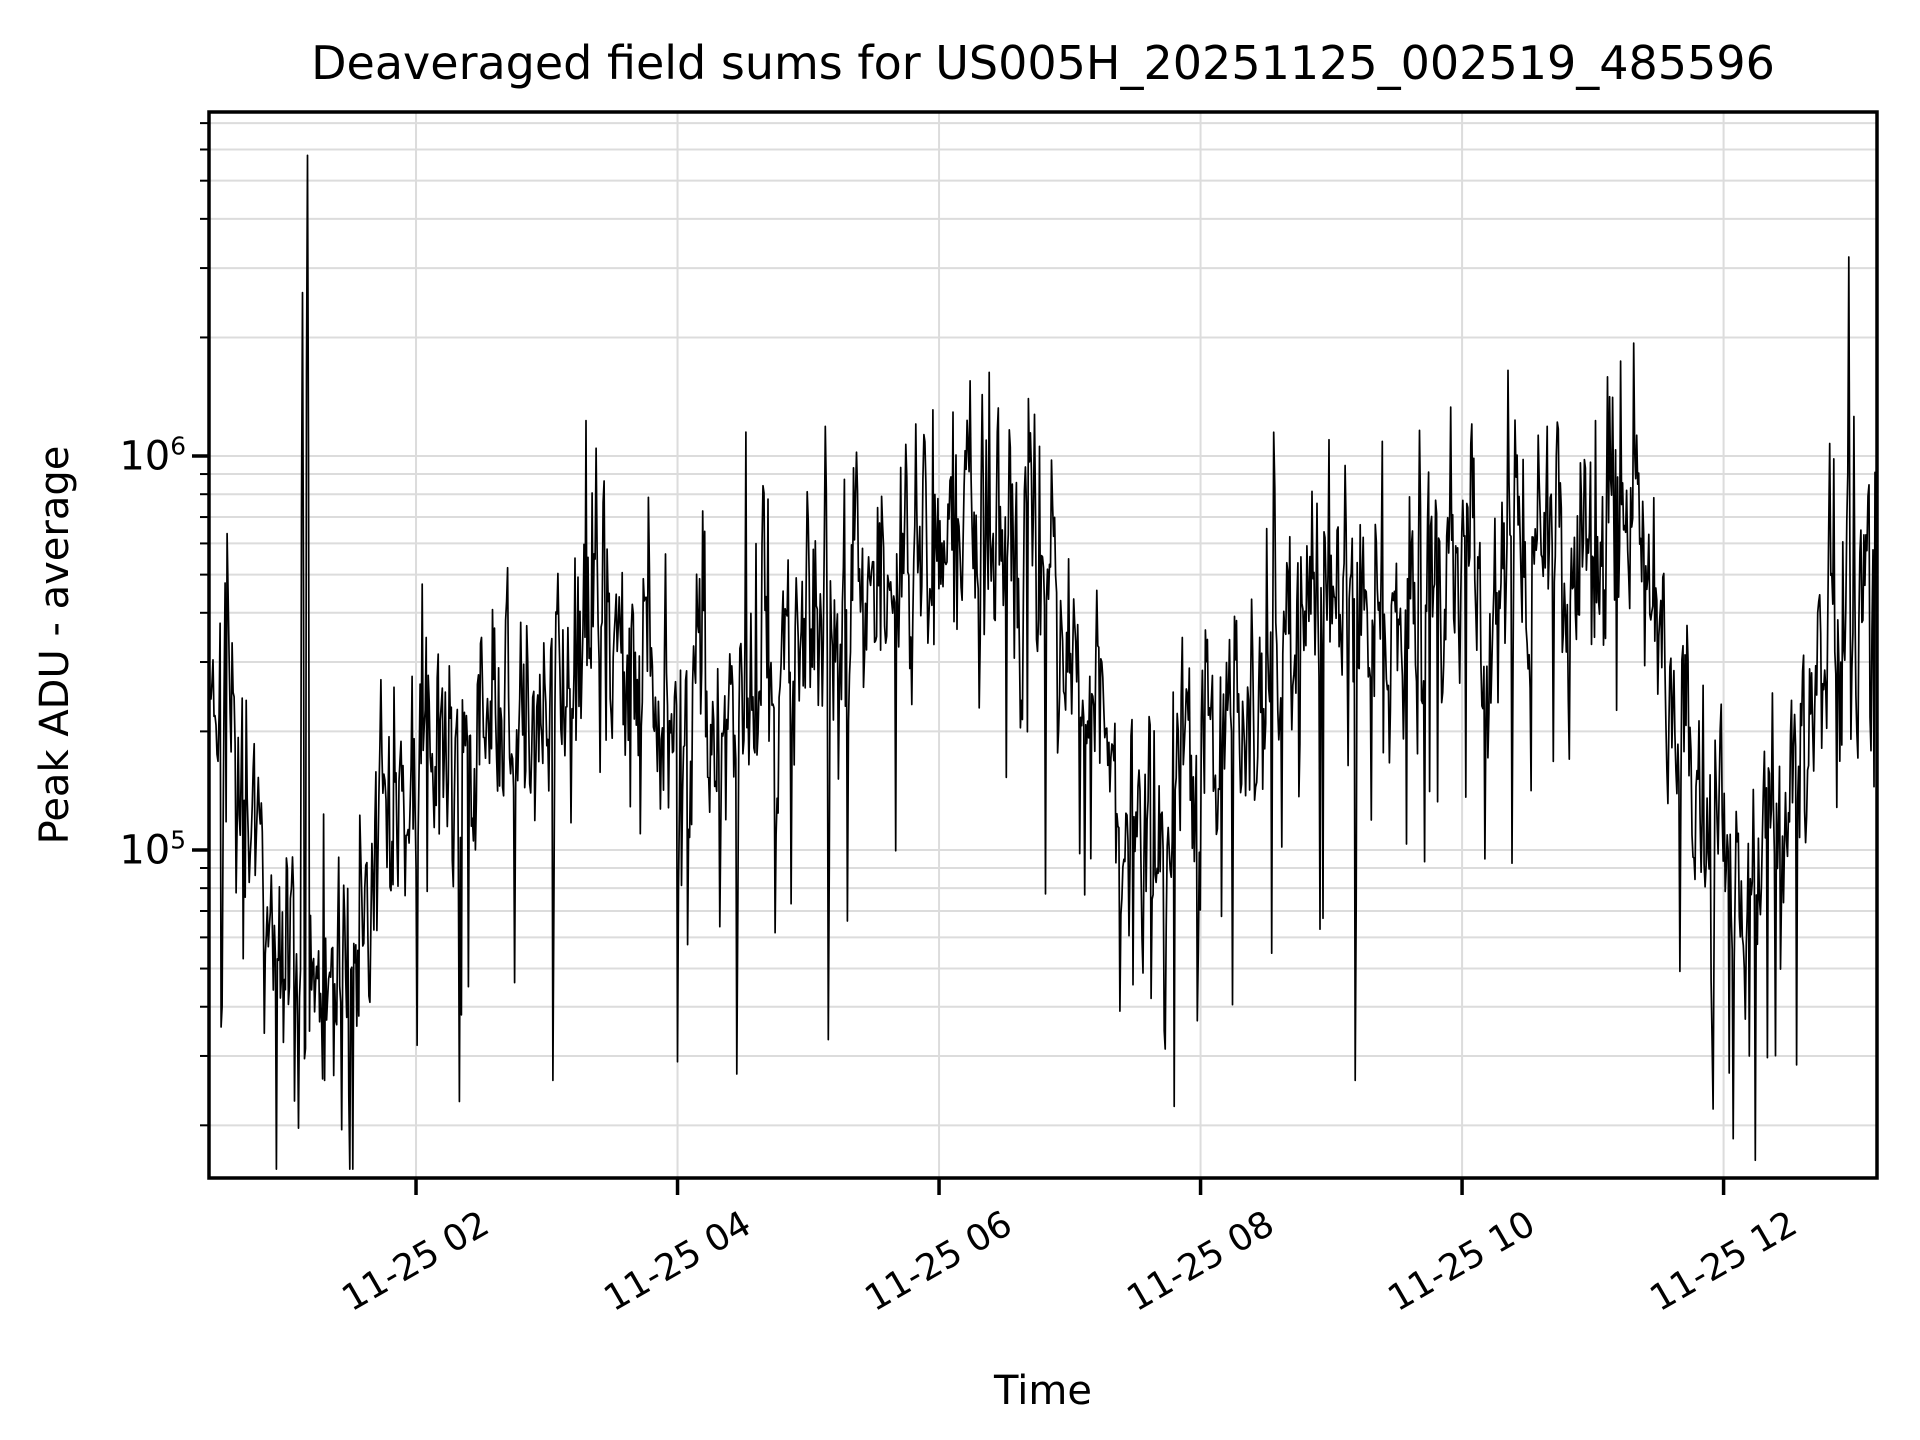 The height and width of the screenshot is (1440, 1920). Describe the element at coordinates (152, 455) in the screenshot. I see `y-tick-label: 106` at that location.